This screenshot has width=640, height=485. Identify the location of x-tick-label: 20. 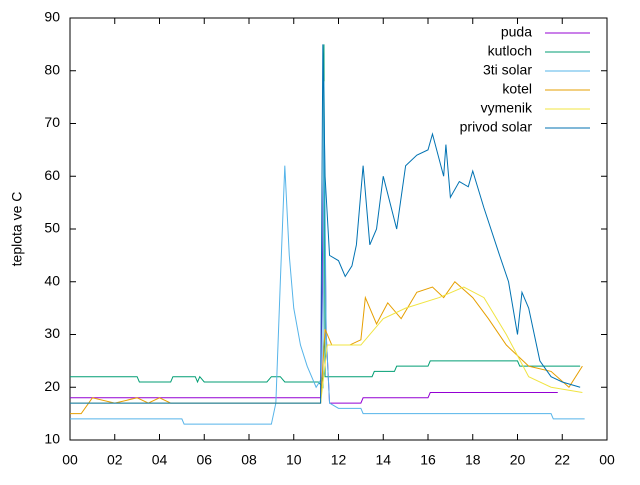
(518, 460).